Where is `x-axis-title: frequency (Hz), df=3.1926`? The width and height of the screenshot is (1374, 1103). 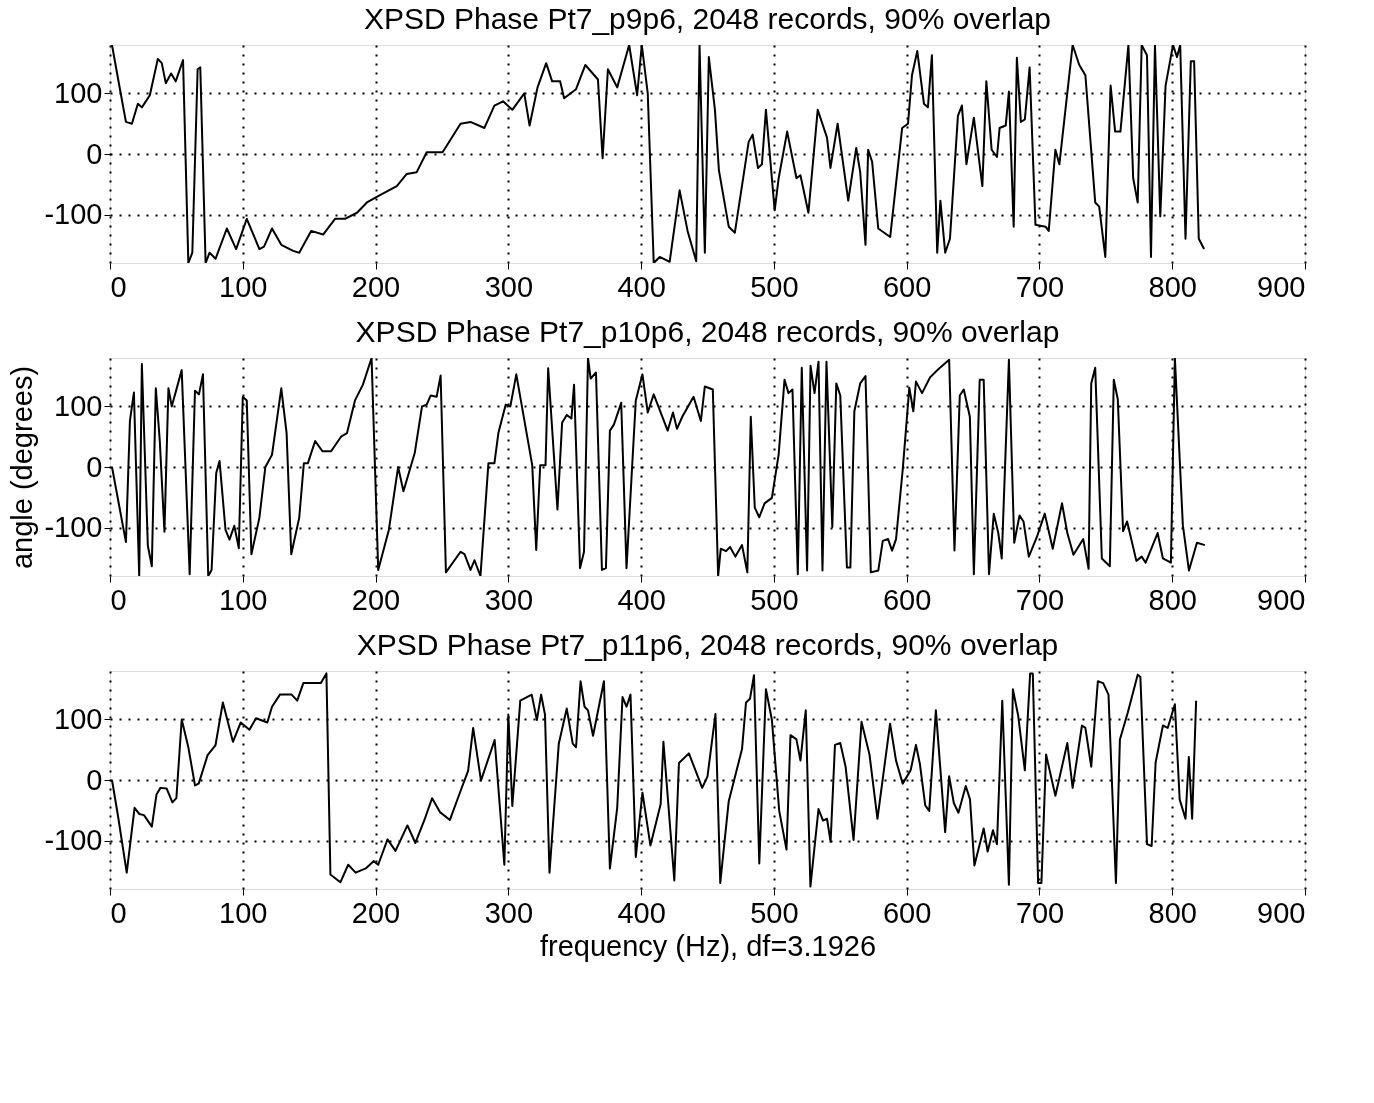 x-axis-title: frequency (Hz), df=3.1926 is located at coordinates (708, 945).